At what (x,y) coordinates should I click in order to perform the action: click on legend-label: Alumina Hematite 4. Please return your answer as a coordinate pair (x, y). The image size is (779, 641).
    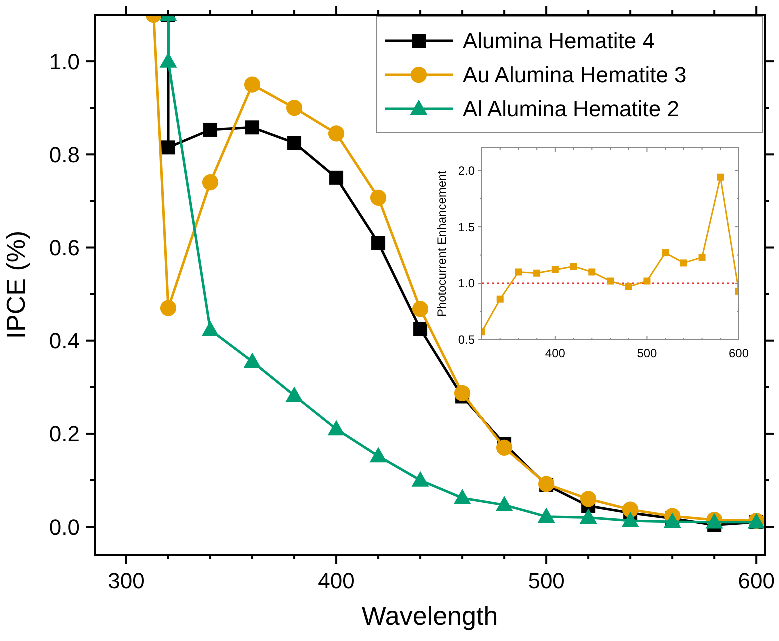
    Looking at the image, I should click on (559, 41).